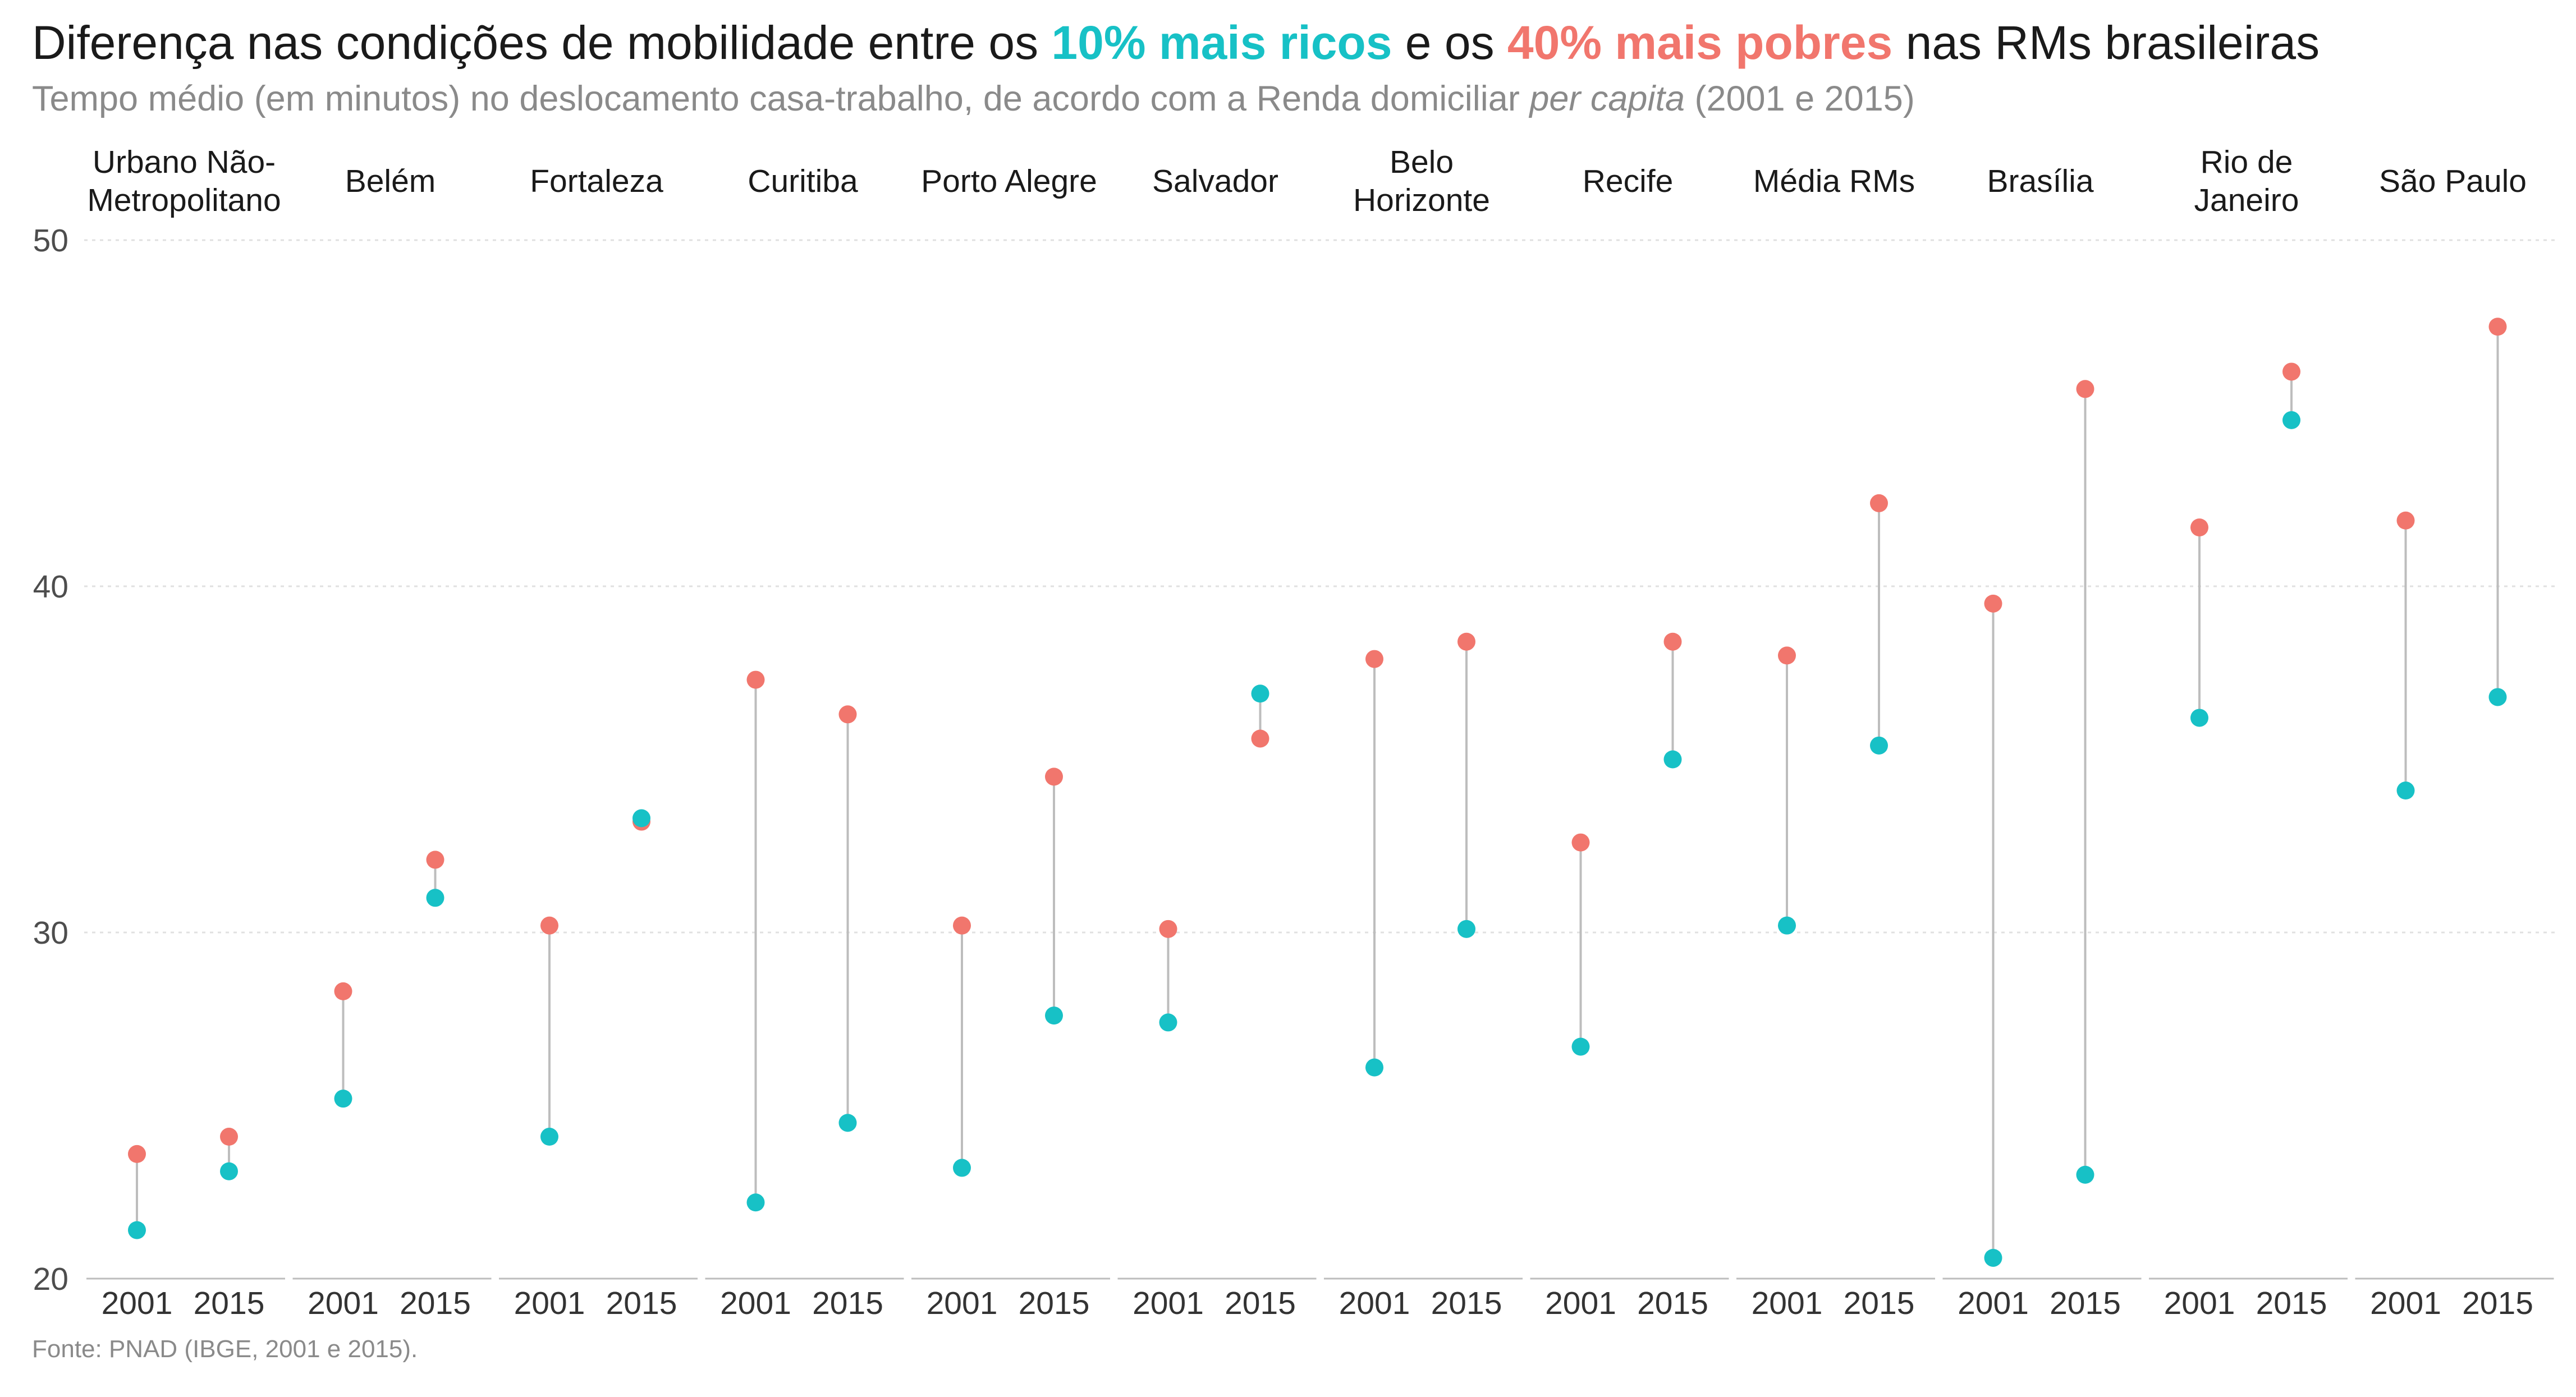 The height and width of the screenshot is (1397, 2576). What do you see at coordinates (2106, 42) in the screenshot?
I see `title-part3: nas RMs brasileiras` at bounding box center [2106, 42].